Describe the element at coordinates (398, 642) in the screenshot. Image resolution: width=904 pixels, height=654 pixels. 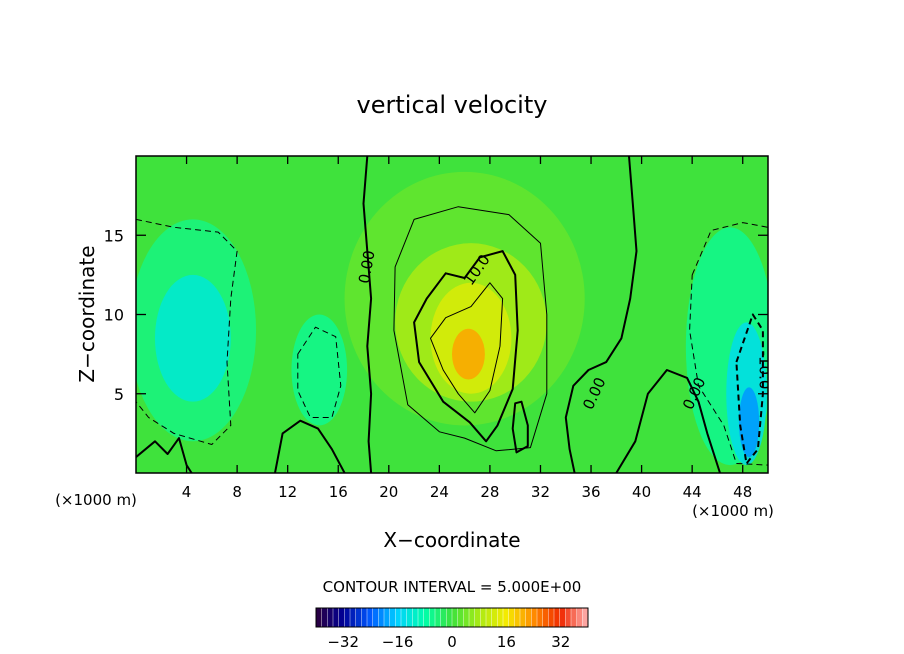
I see `colorbar-tick-label-1: −16` at that location.